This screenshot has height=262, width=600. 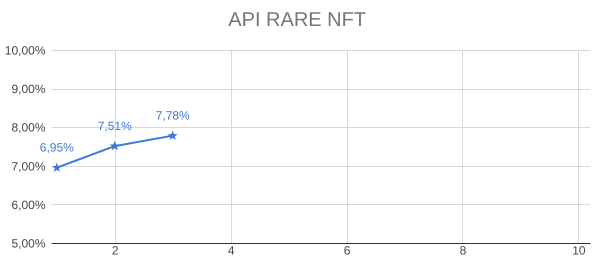 I want to click on x-tick-label: 6, so click(x=347, y=251).